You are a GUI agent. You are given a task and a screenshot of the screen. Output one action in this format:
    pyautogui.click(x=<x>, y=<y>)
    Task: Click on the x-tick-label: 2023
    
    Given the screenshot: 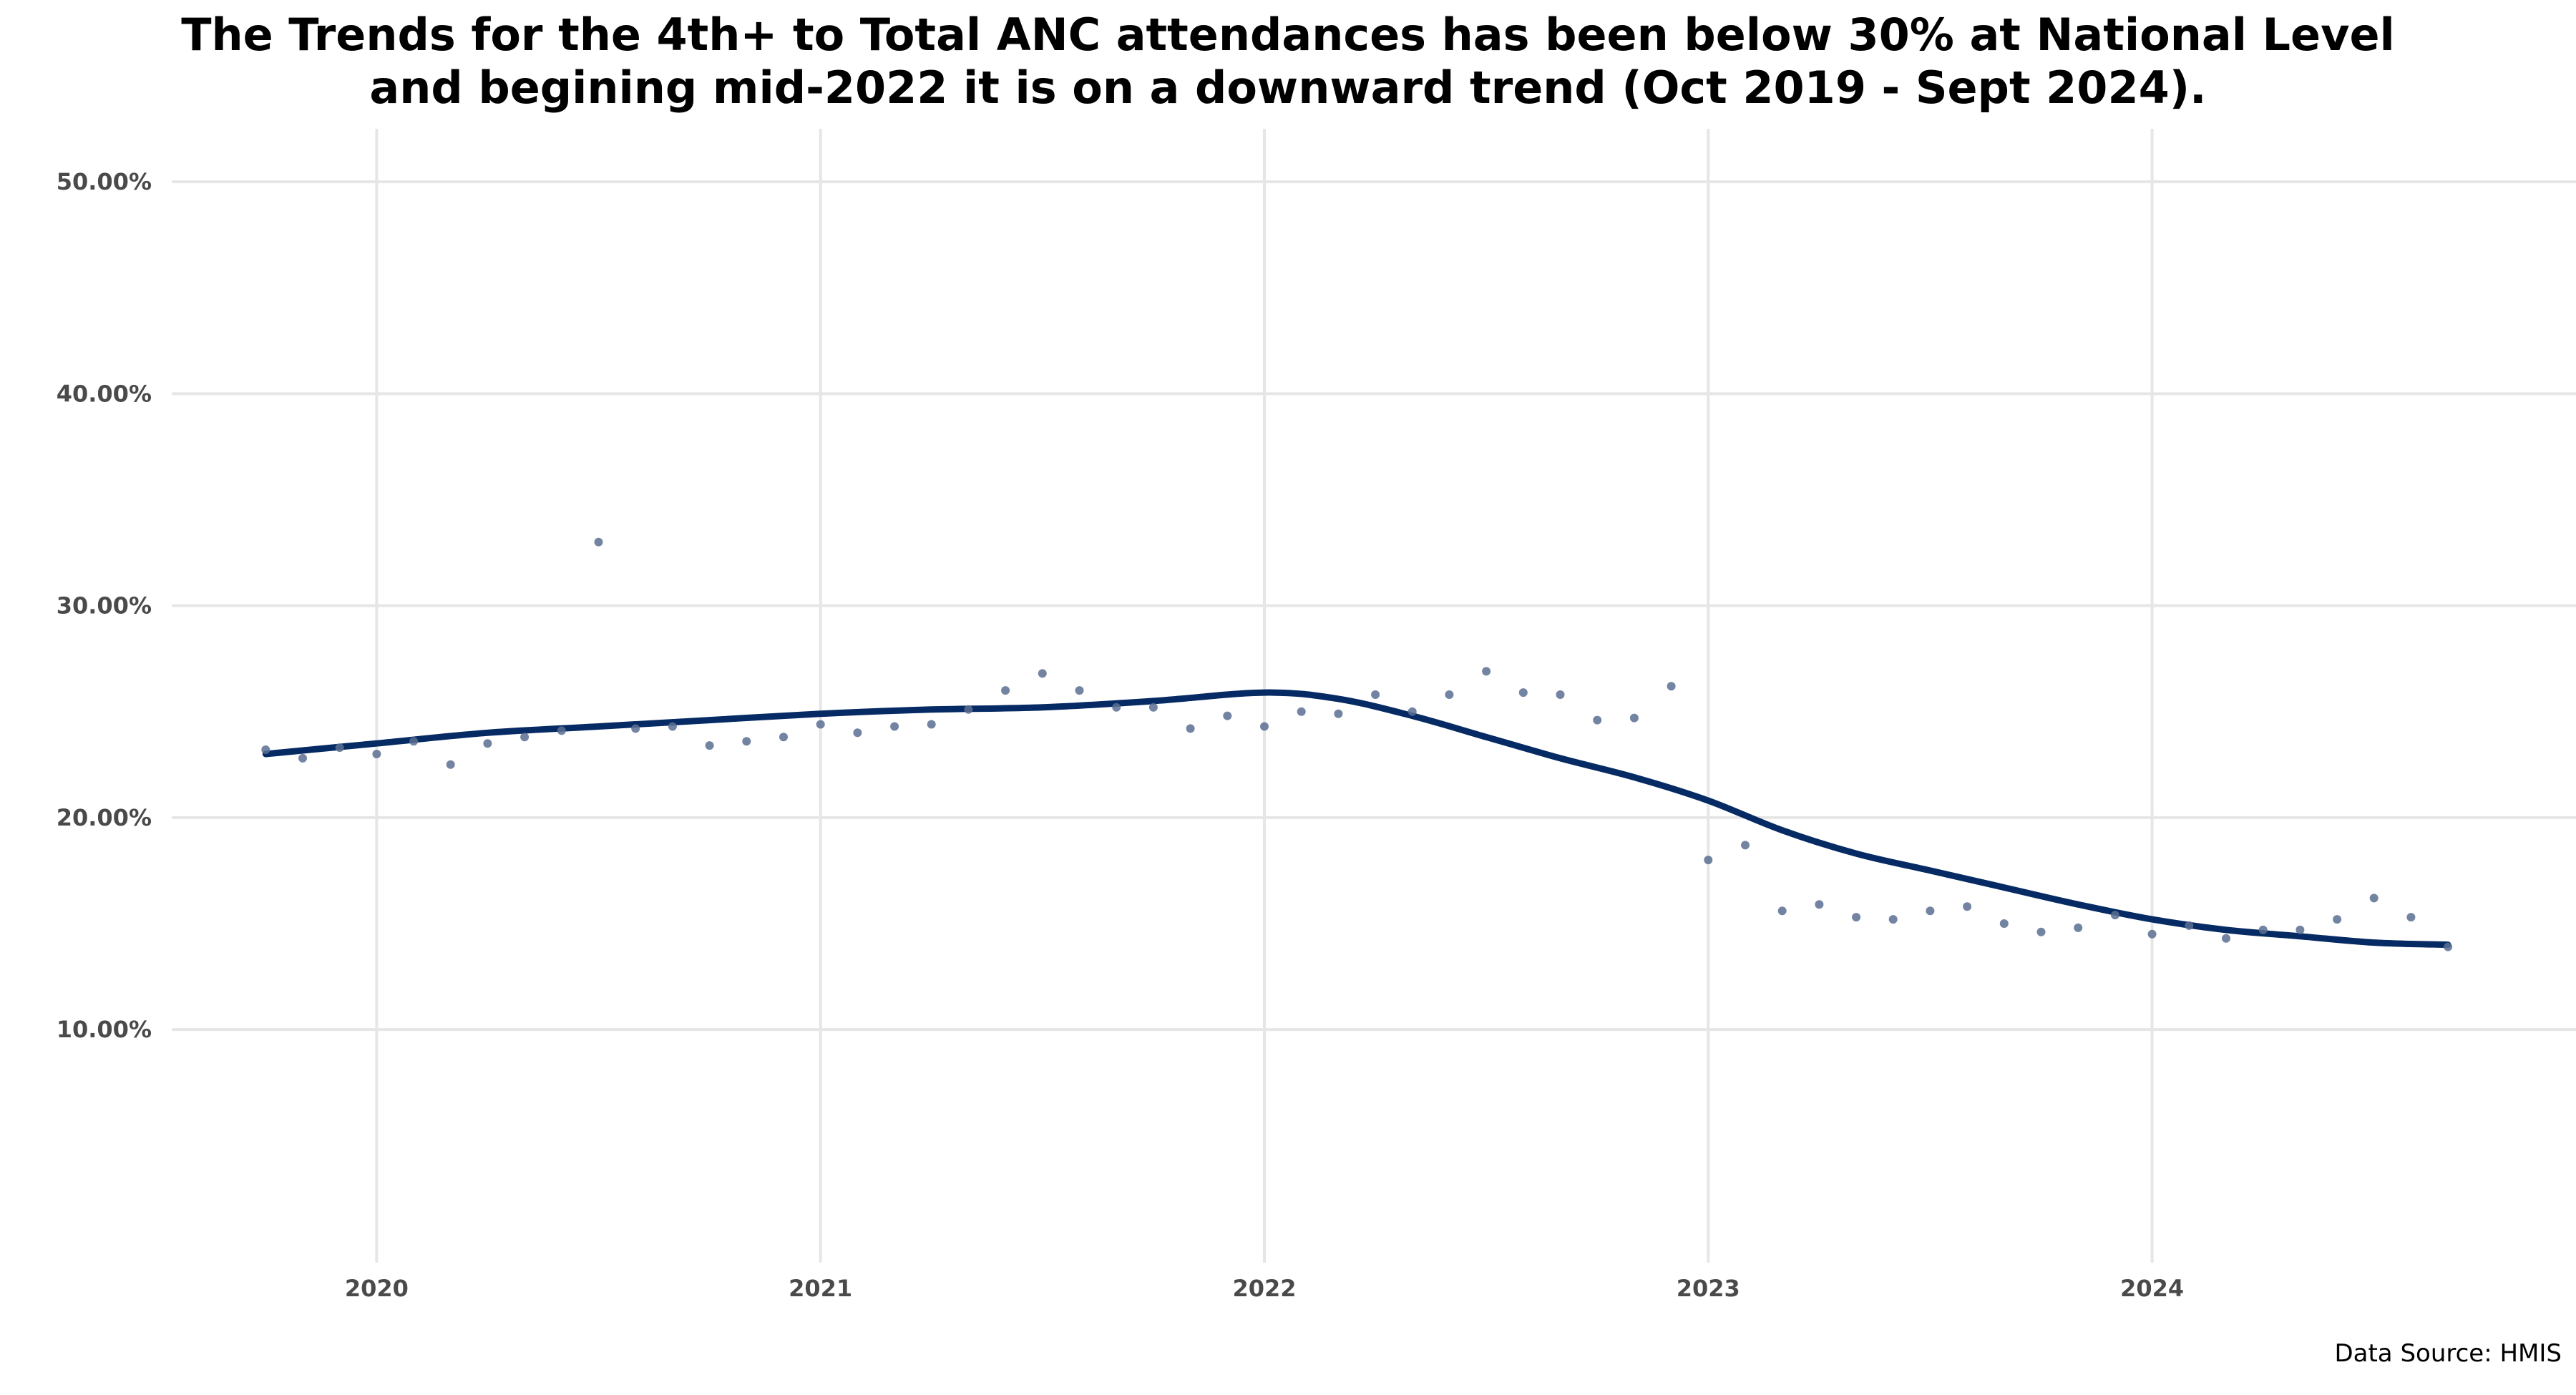 What is the action you would take?
    pyautogui.click(x=1708, y=1288)
    